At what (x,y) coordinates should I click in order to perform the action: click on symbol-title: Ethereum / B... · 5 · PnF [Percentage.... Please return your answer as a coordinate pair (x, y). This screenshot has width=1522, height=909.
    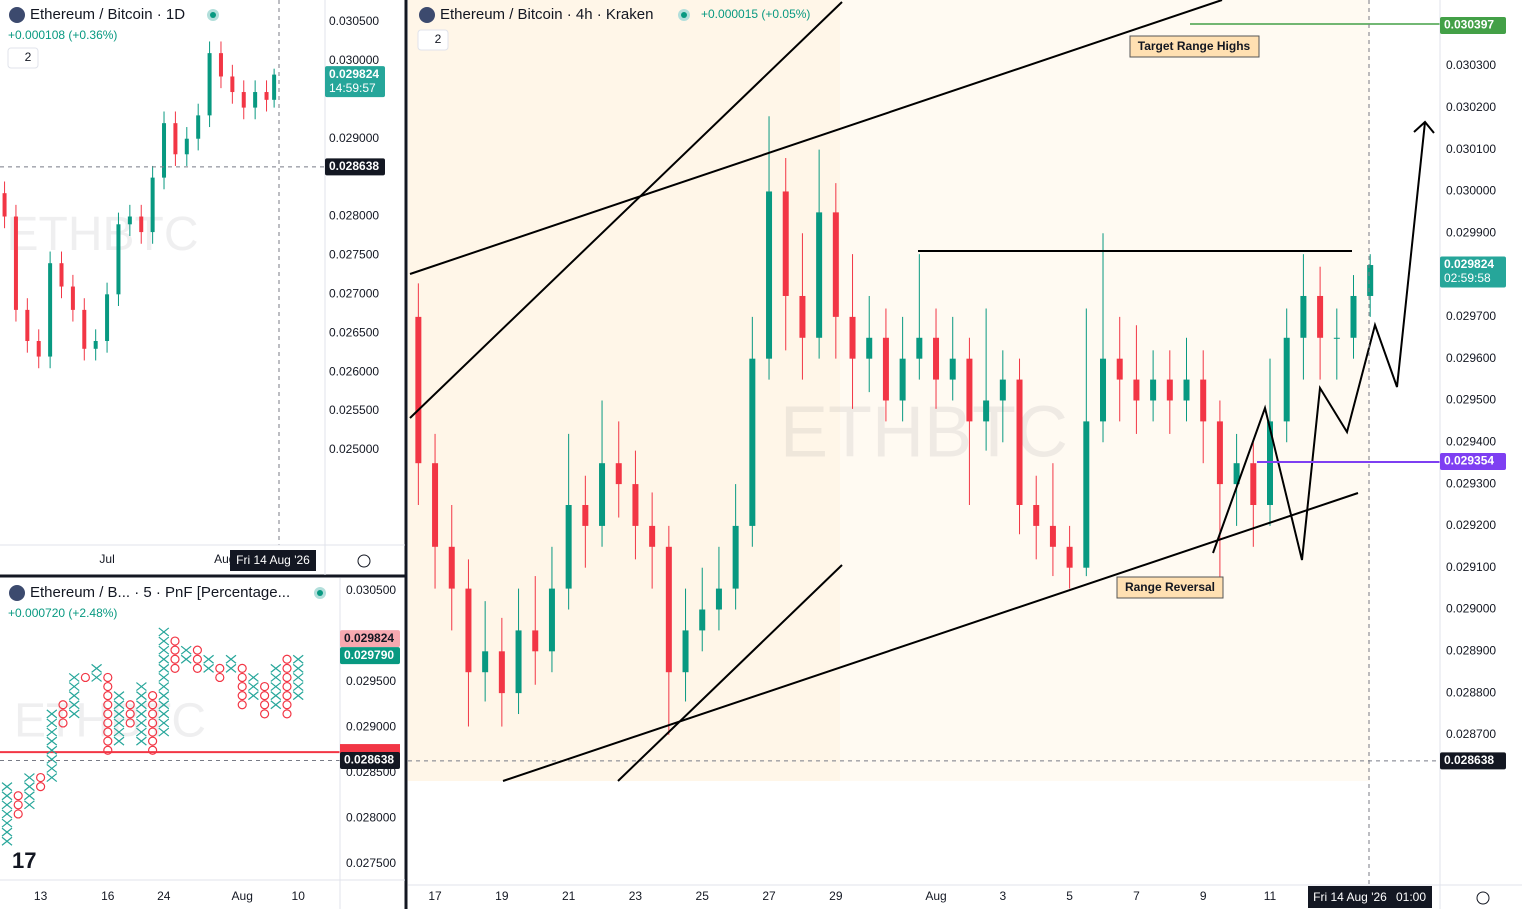
    Looking at the image, I should click on (160, 592).